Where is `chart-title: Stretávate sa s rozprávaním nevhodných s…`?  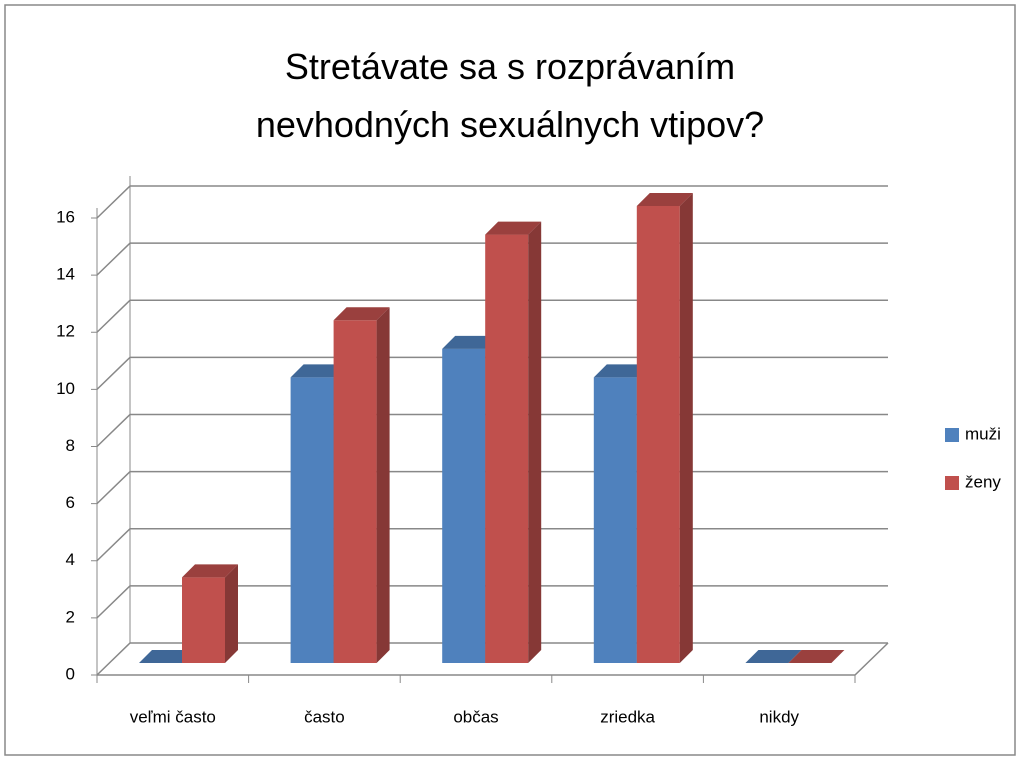
chart-title: Stretávate sa s rozprávaním nevhodných s… is located at coordinates (510, 95).